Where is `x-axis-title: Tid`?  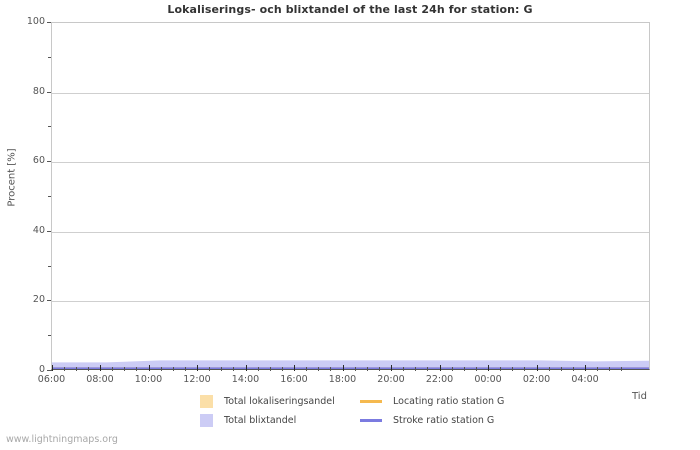
x-axis-title: Tid is located at coordinates (639, 396).